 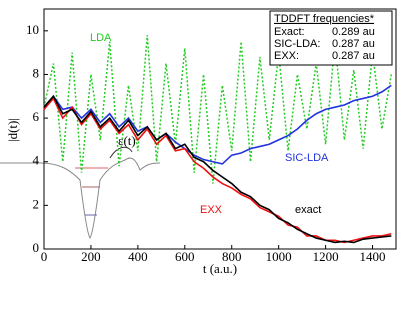 What do you see at coordinates (36, 160) in the screenshot?
I see `y-tick-label: 4` at bounding box center [36, 160].